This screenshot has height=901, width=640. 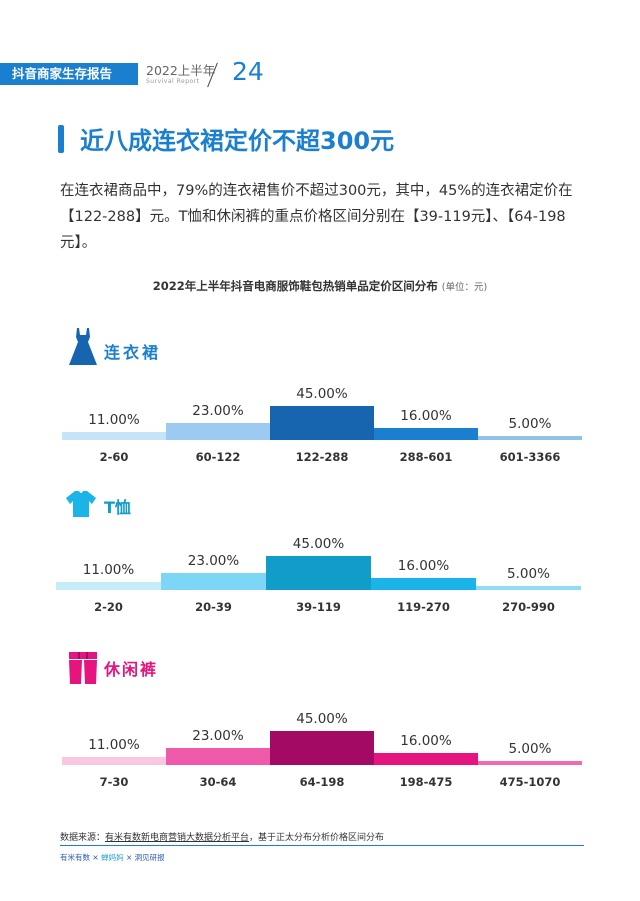 I want to click on footer-divider, so click(x=322, y=845).